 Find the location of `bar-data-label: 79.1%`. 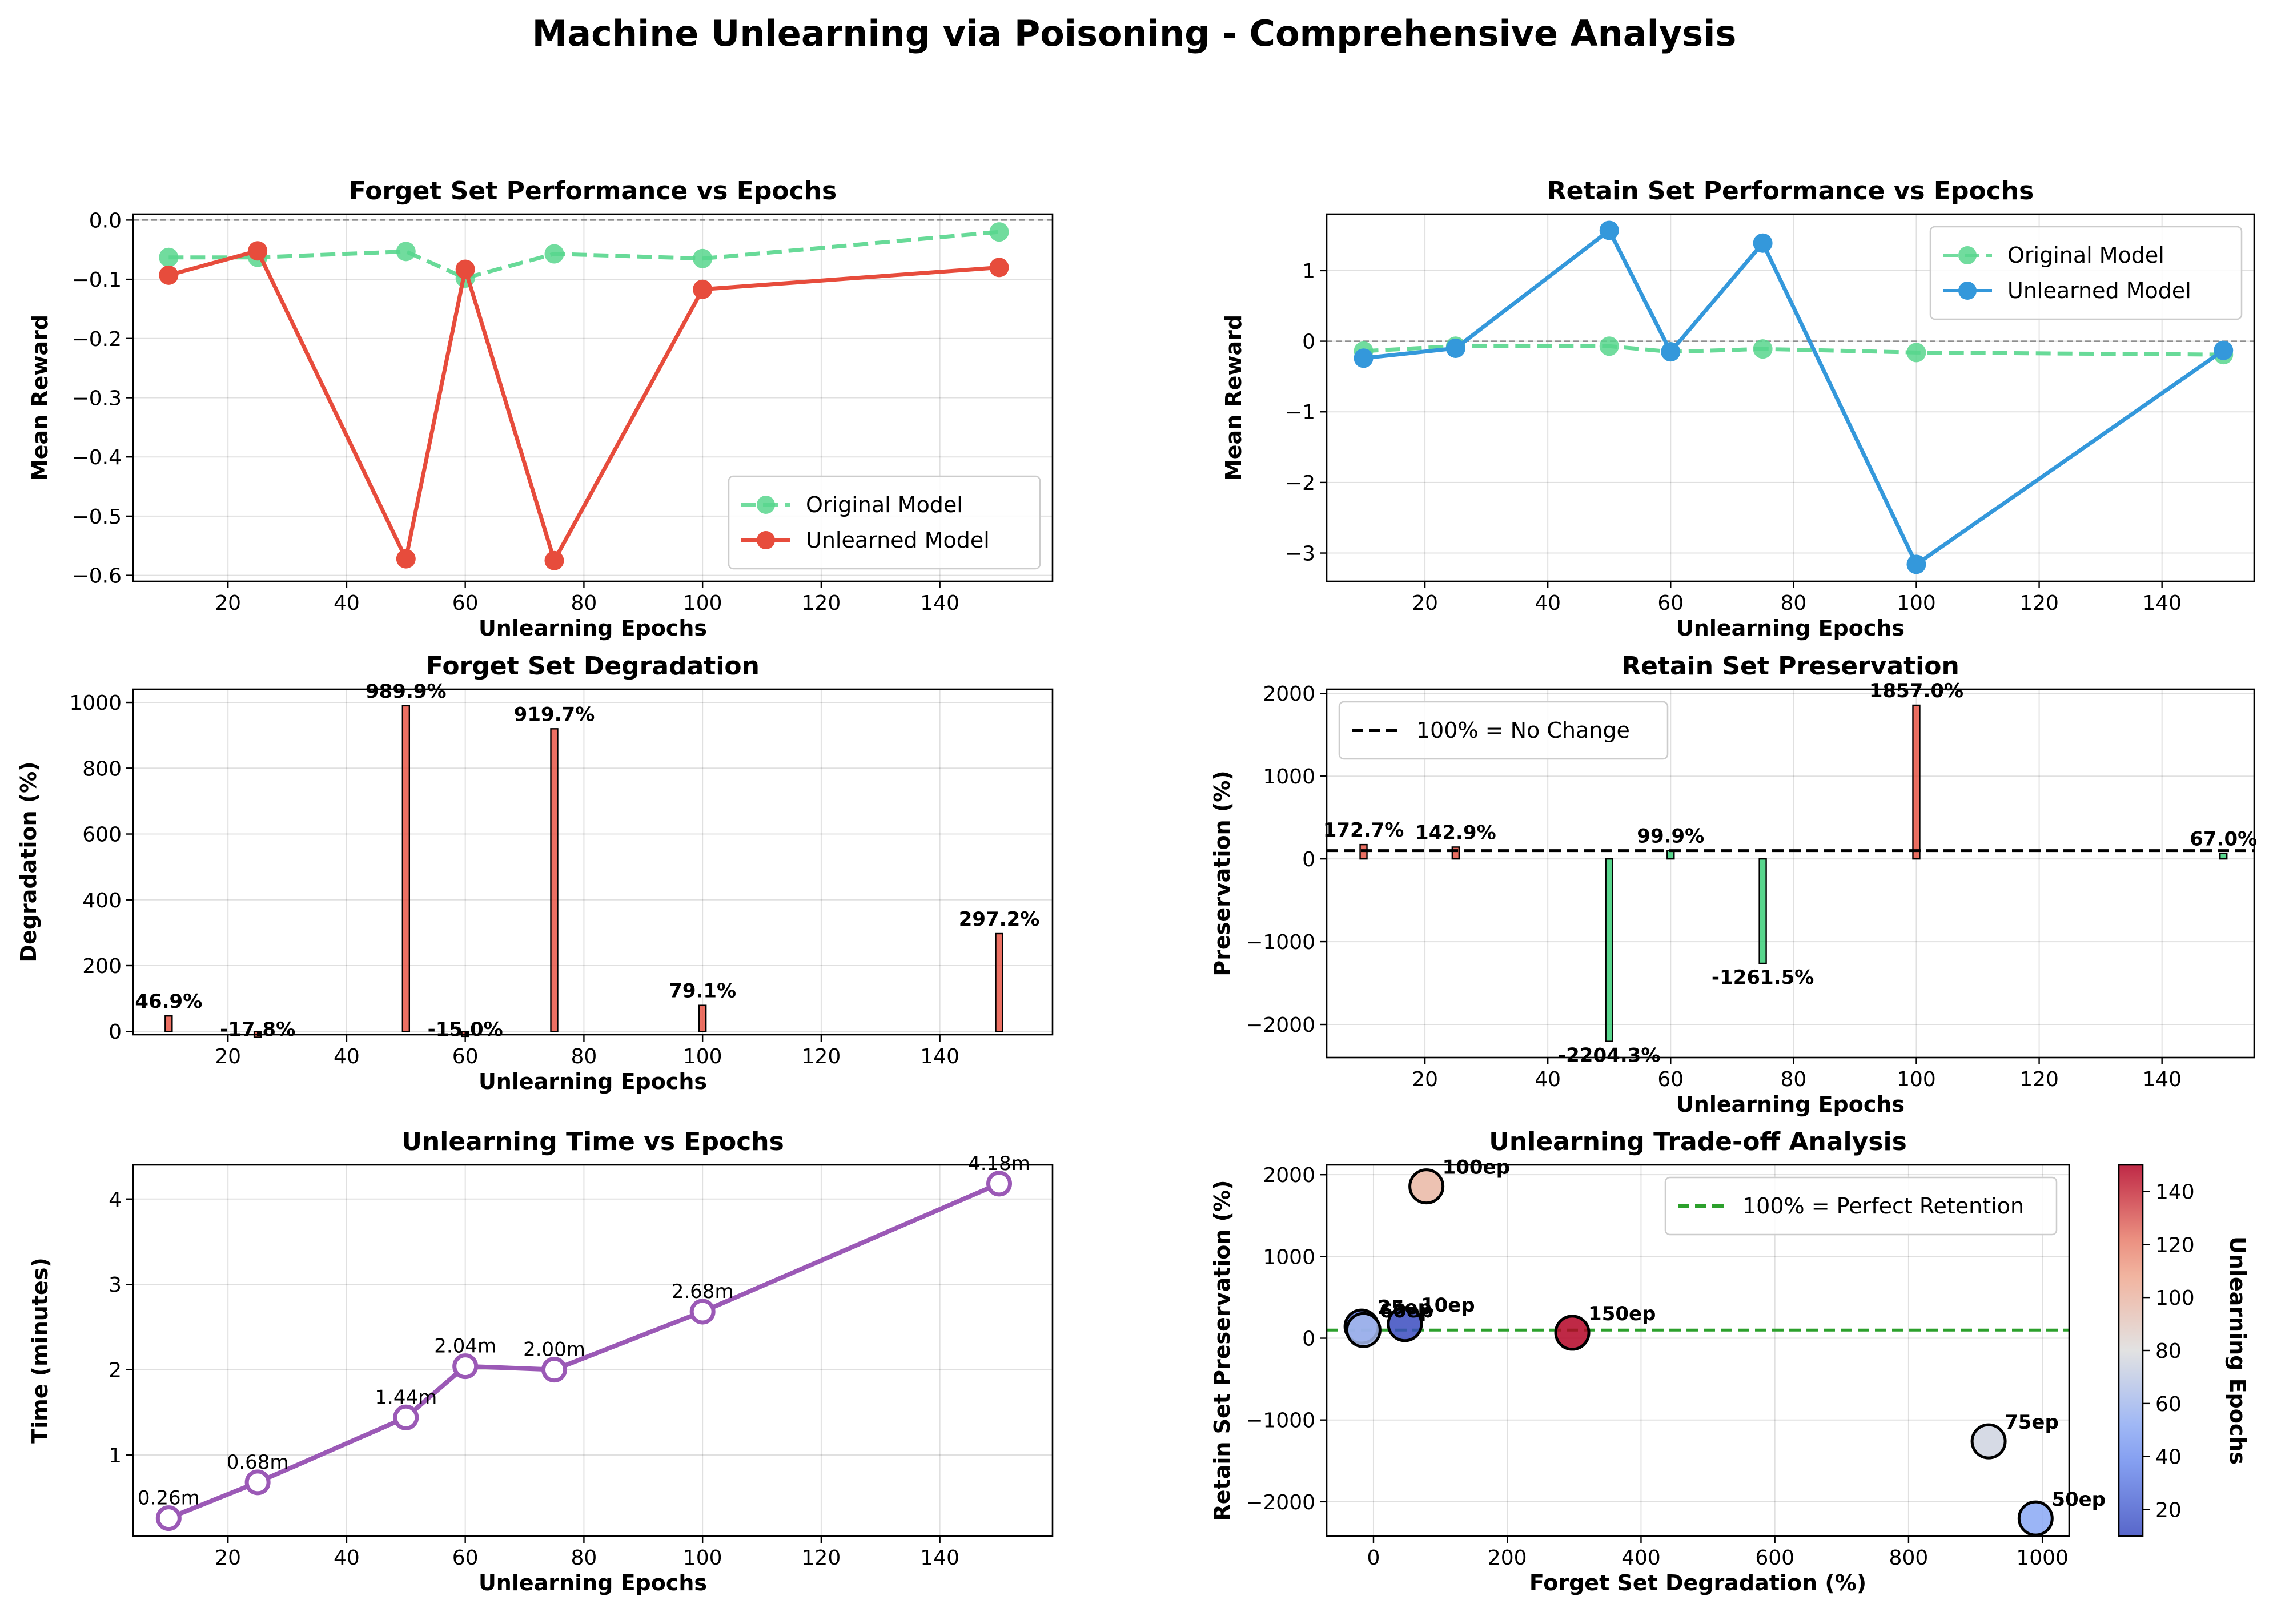

bar-data-label: 79.1% is located at coordinates (702, 991).